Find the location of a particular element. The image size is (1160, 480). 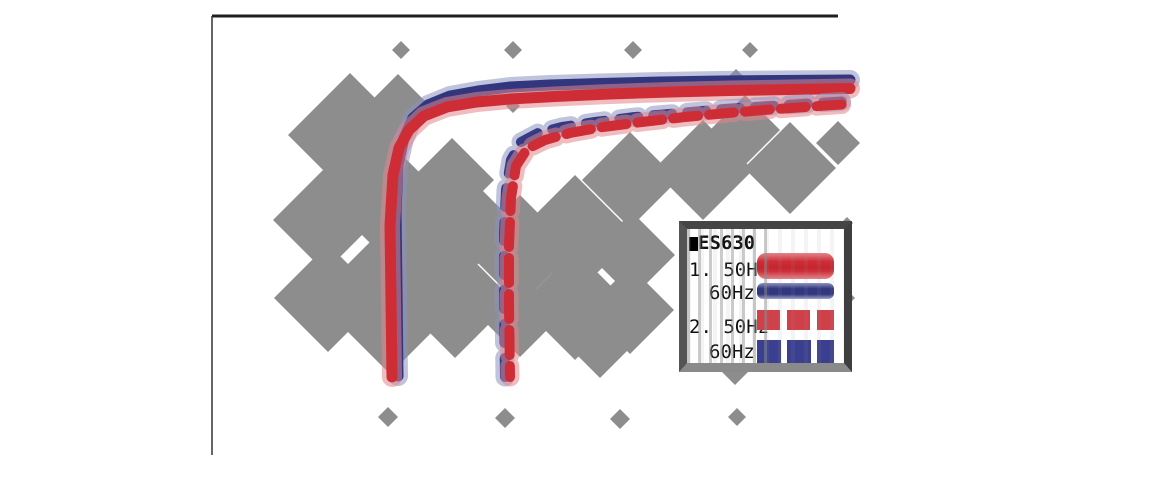

legend-item-2-50hz-label: 2. 50Hz is located at coordinates (729, 327).